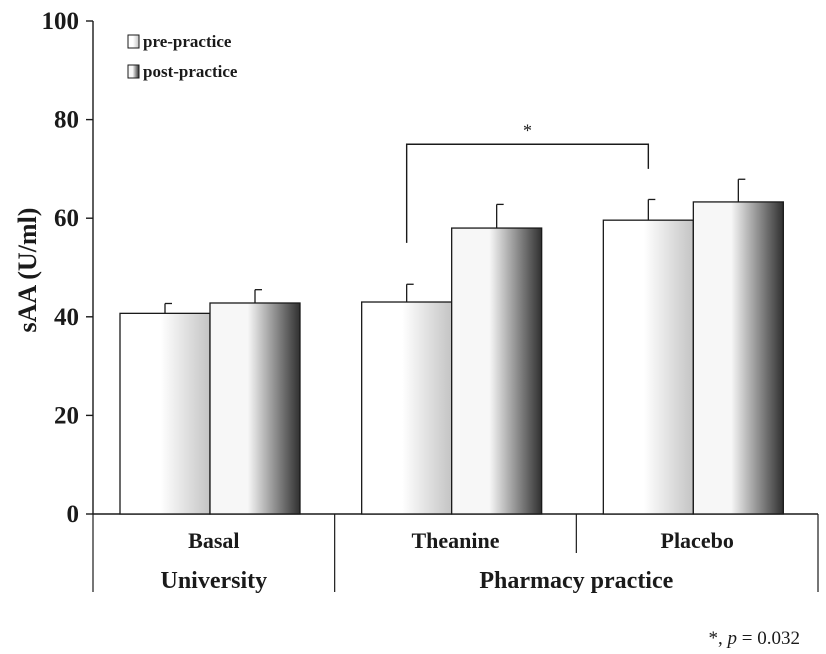 The height and width of the screenshot is (654, 826). What do you see at coordinates (407, 408) in the screenshot?
I see `bar-theanine-pre-practice` at bounding box center [407, 408].